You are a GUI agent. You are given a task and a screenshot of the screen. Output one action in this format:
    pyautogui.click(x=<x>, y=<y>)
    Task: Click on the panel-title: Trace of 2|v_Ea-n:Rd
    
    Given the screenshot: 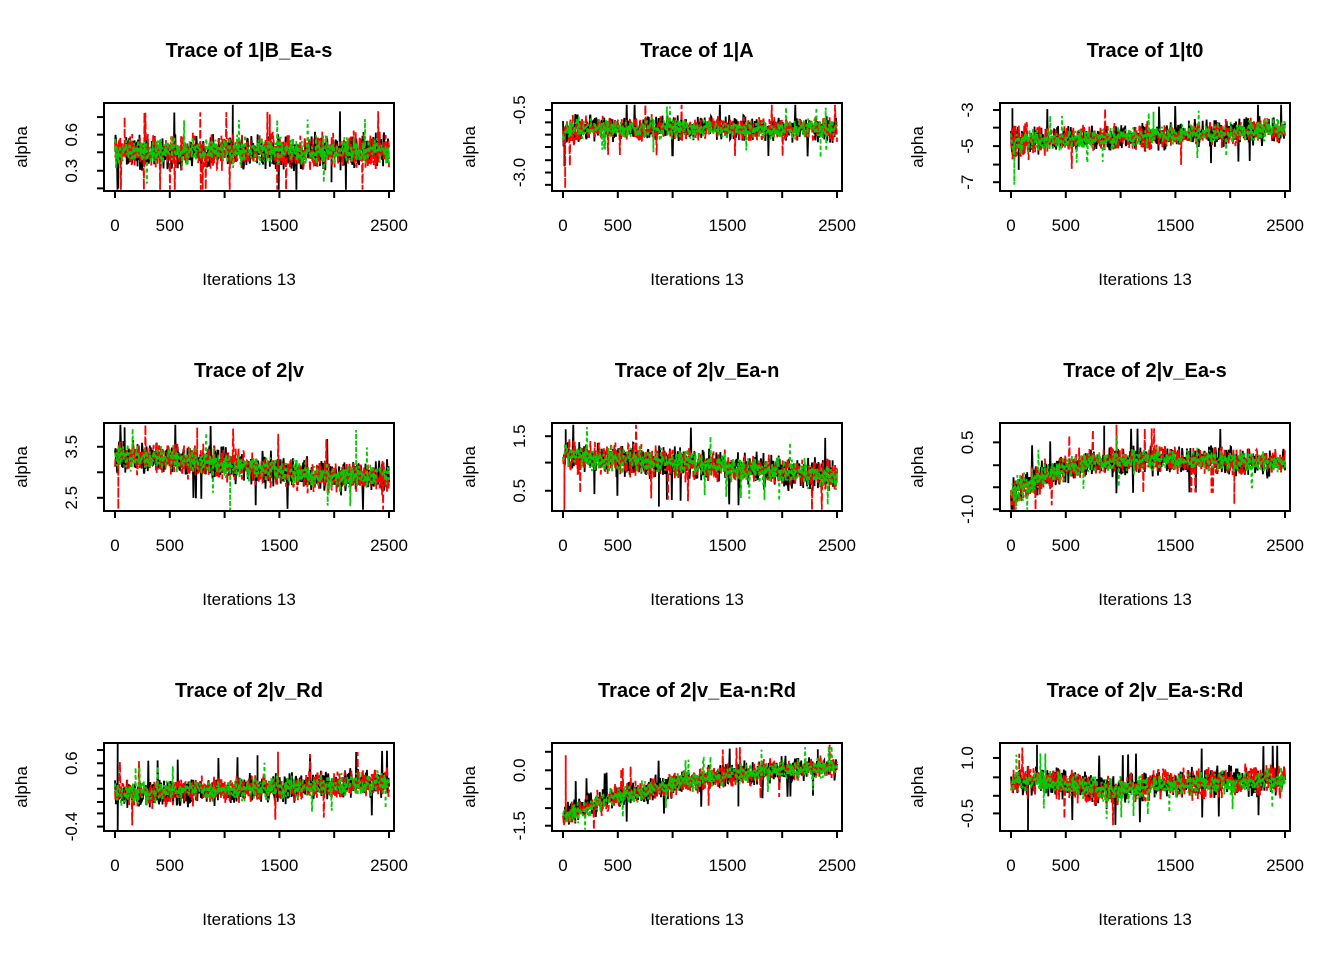 What is the action you would take?
    pyautogui.click(x=697, y=691)
    